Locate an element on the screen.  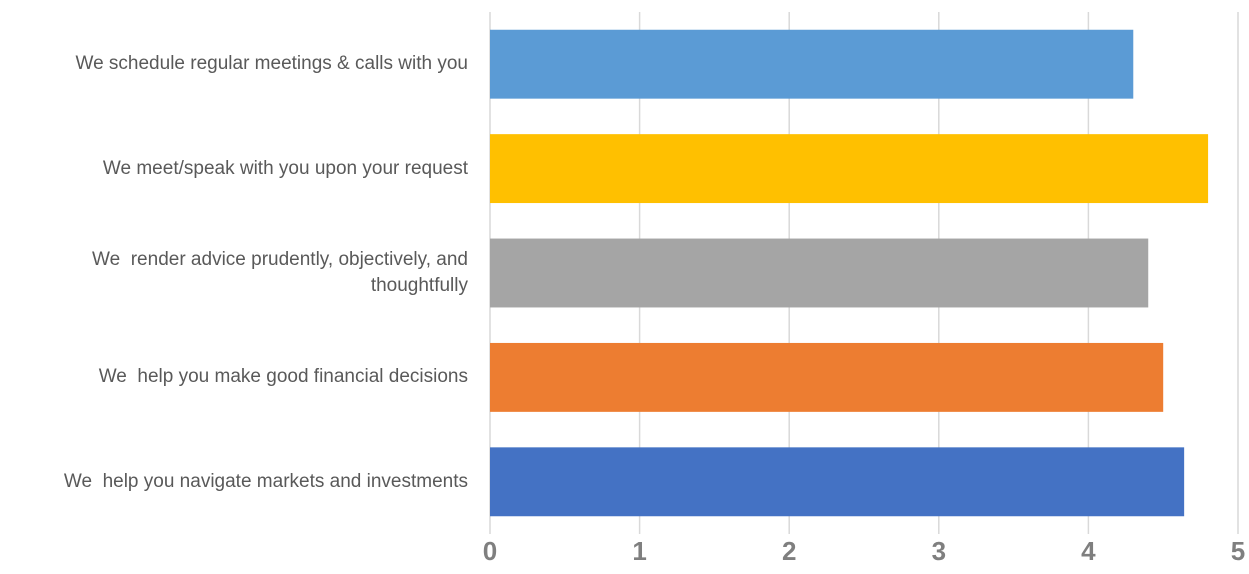
x-tick-label: 1 is located at coordinates (639, 551).